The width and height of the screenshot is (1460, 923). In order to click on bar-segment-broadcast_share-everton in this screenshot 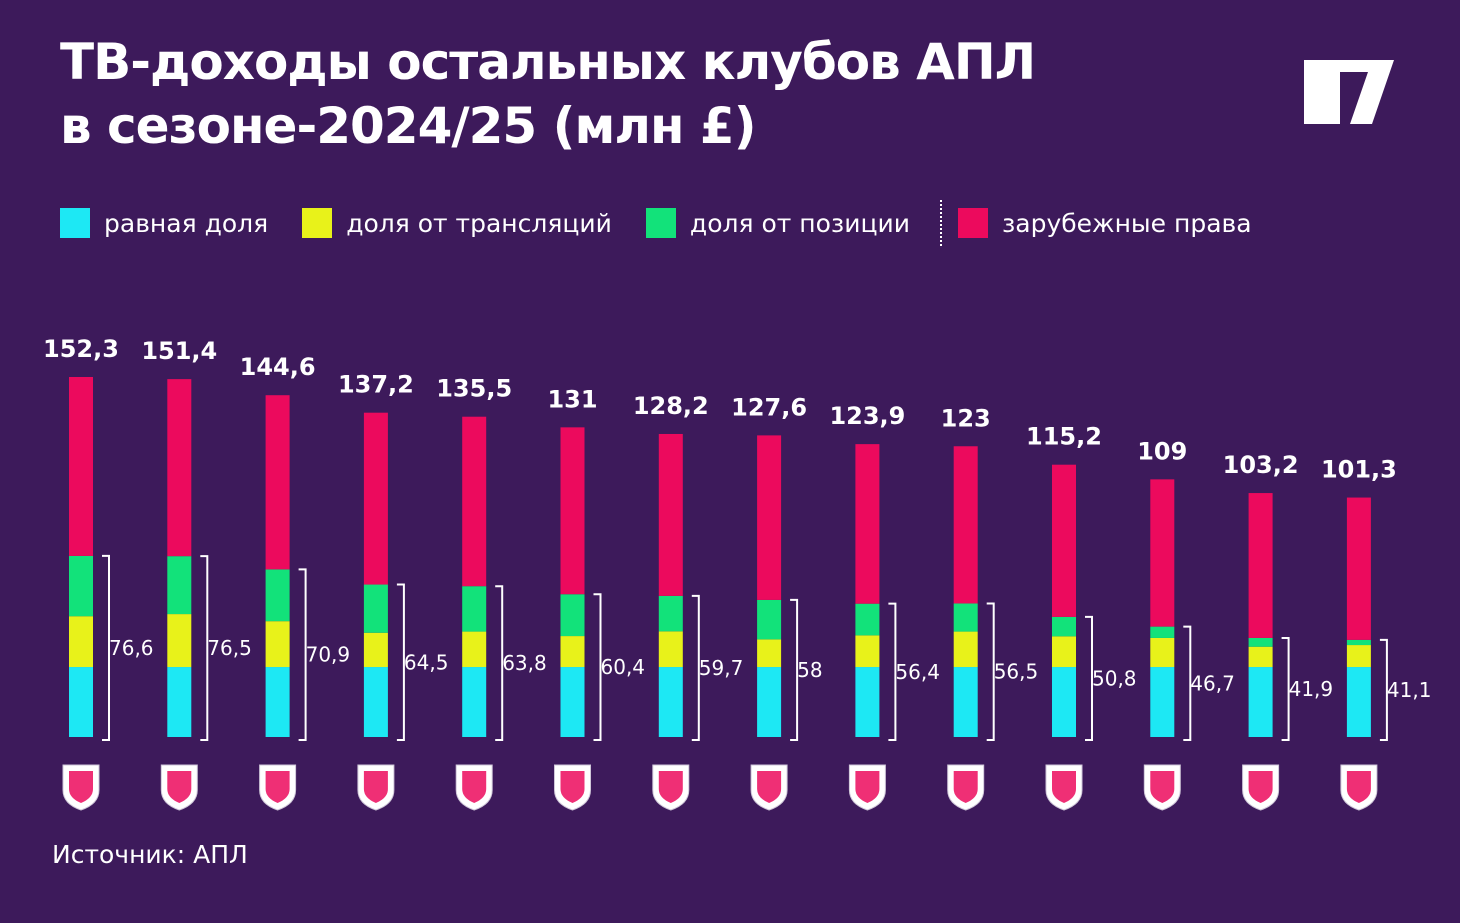, I will do `click(867, 651)`.